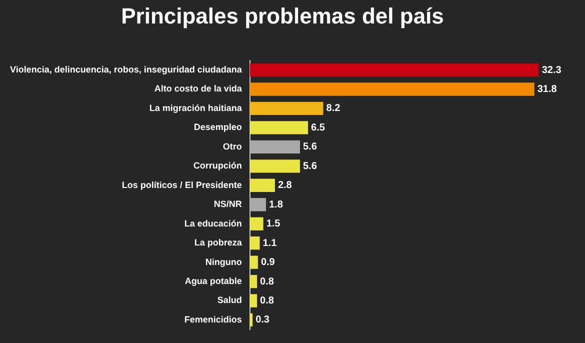 Image resolution: width=585 pixels, height=343 pixels. I want to click on y-tick-label: Femenicidios, so click(213, 319).